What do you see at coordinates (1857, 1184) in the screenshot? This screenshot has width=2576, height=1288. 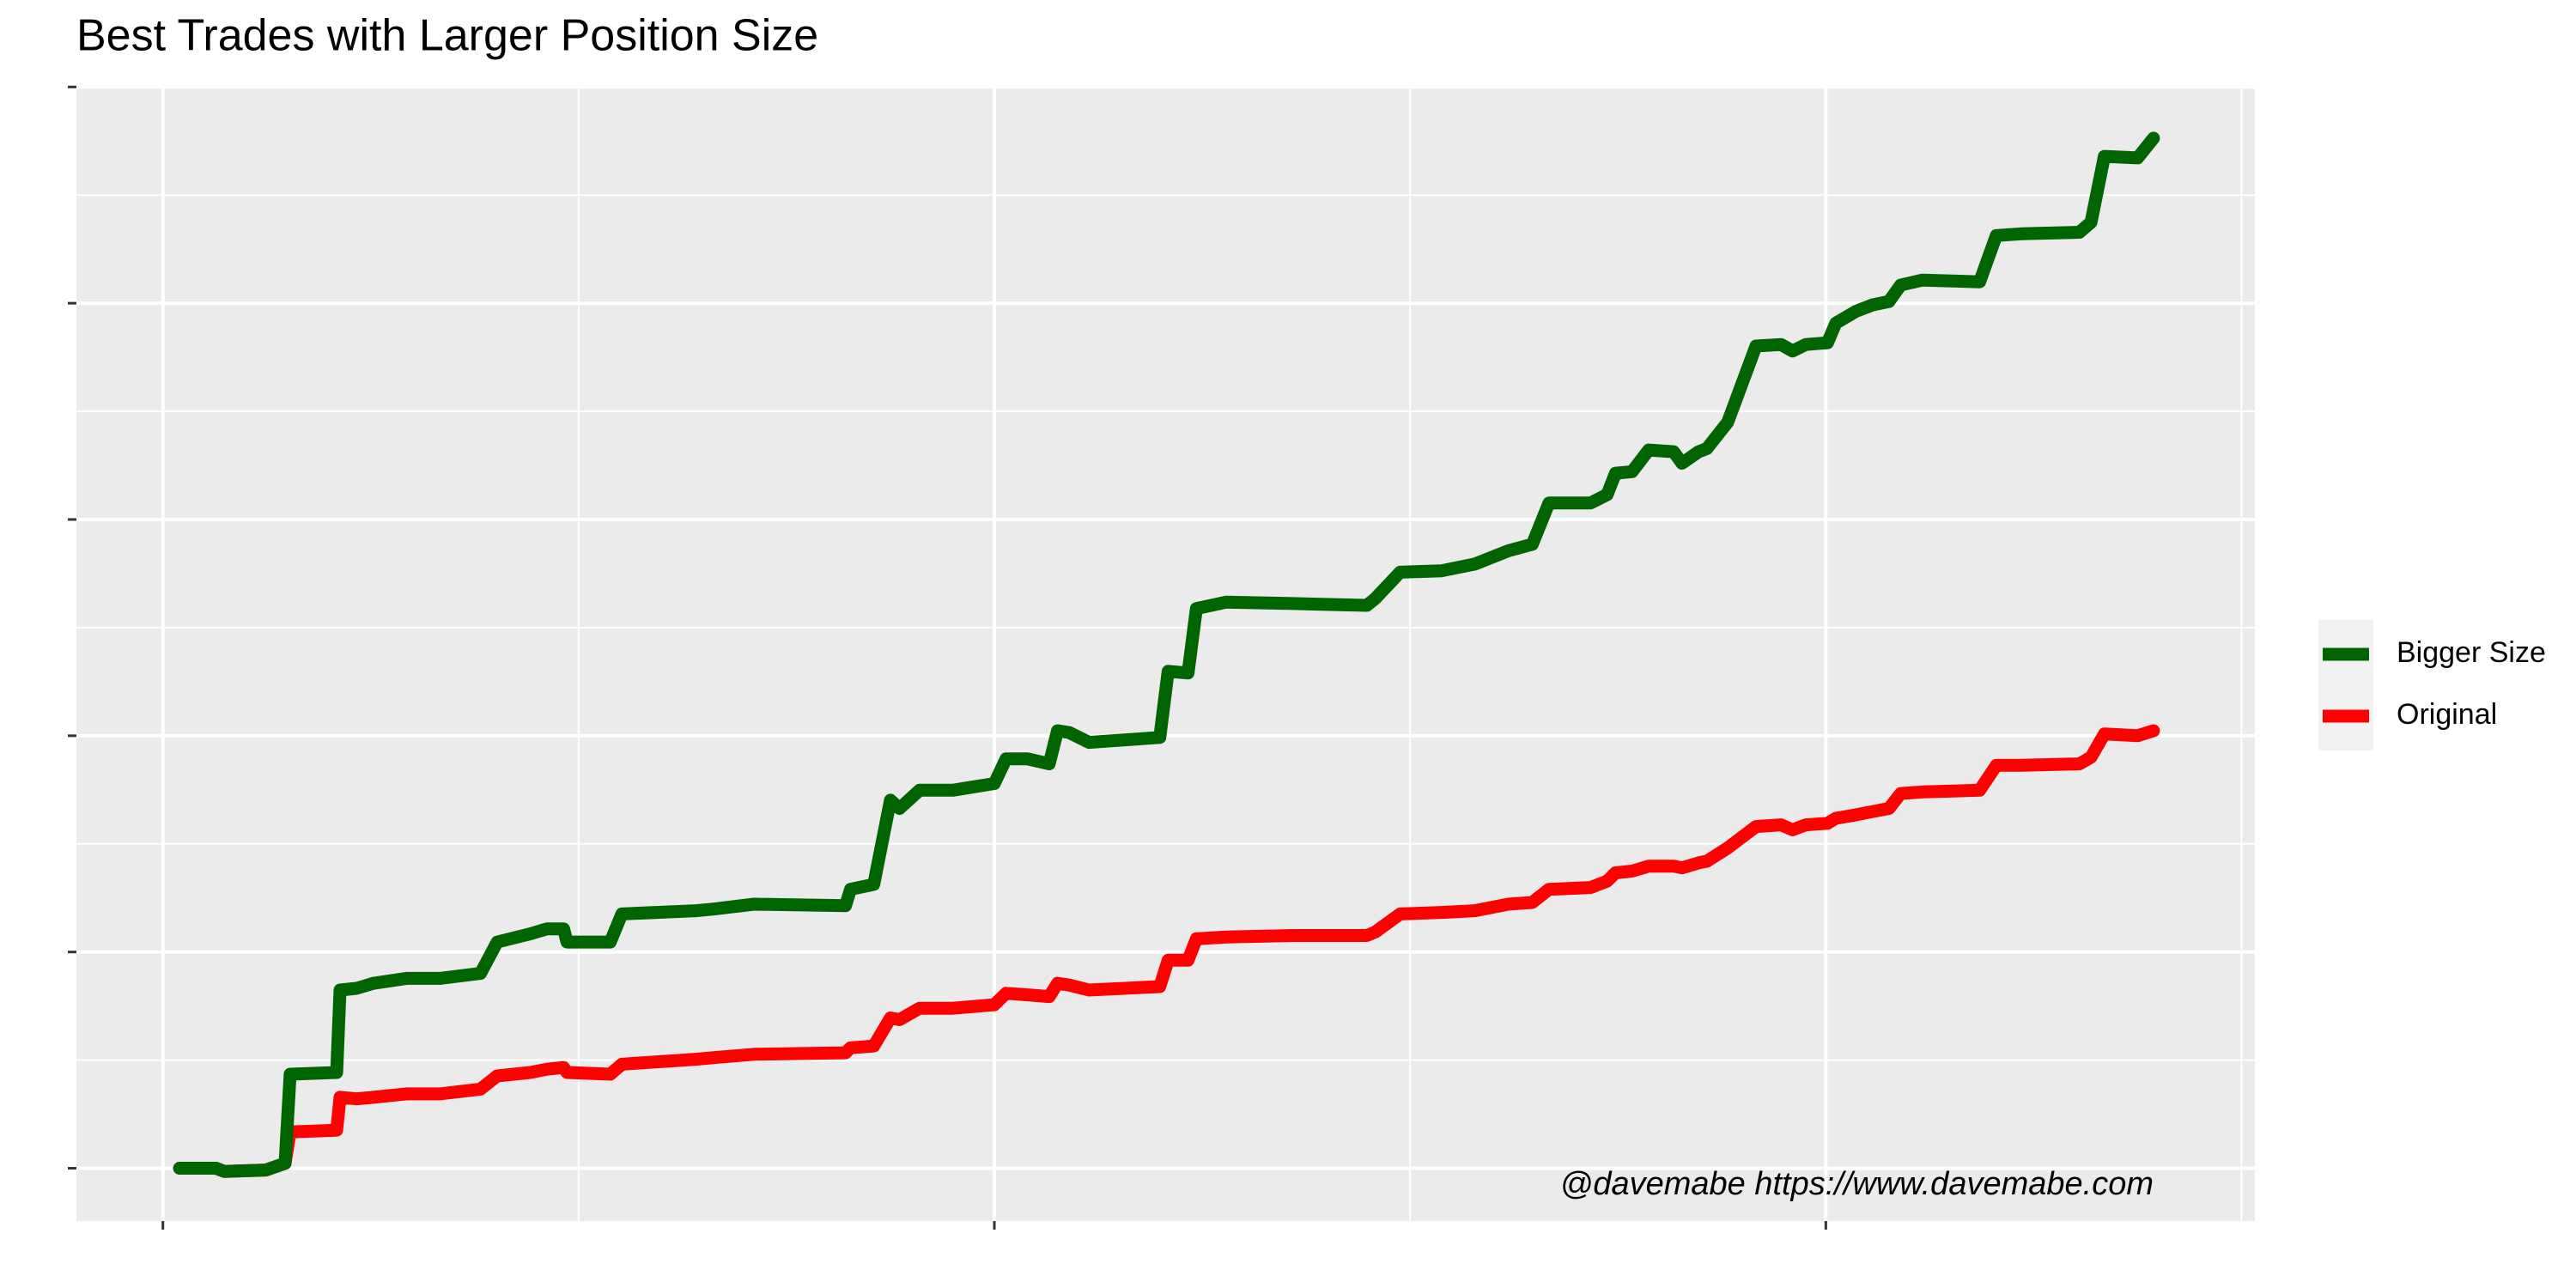 I see `annotation: @davemabe https://www.davemabe.com` at bounding box center [1857, 1184].